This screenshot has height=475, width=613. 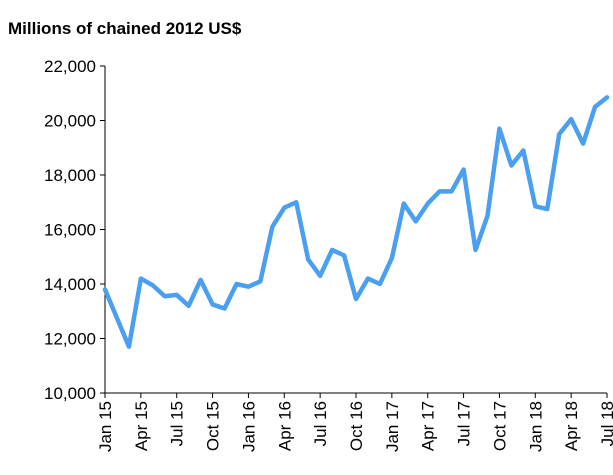 I want to click on x-tick-label: Oct 15, so click(x=213, y=426).